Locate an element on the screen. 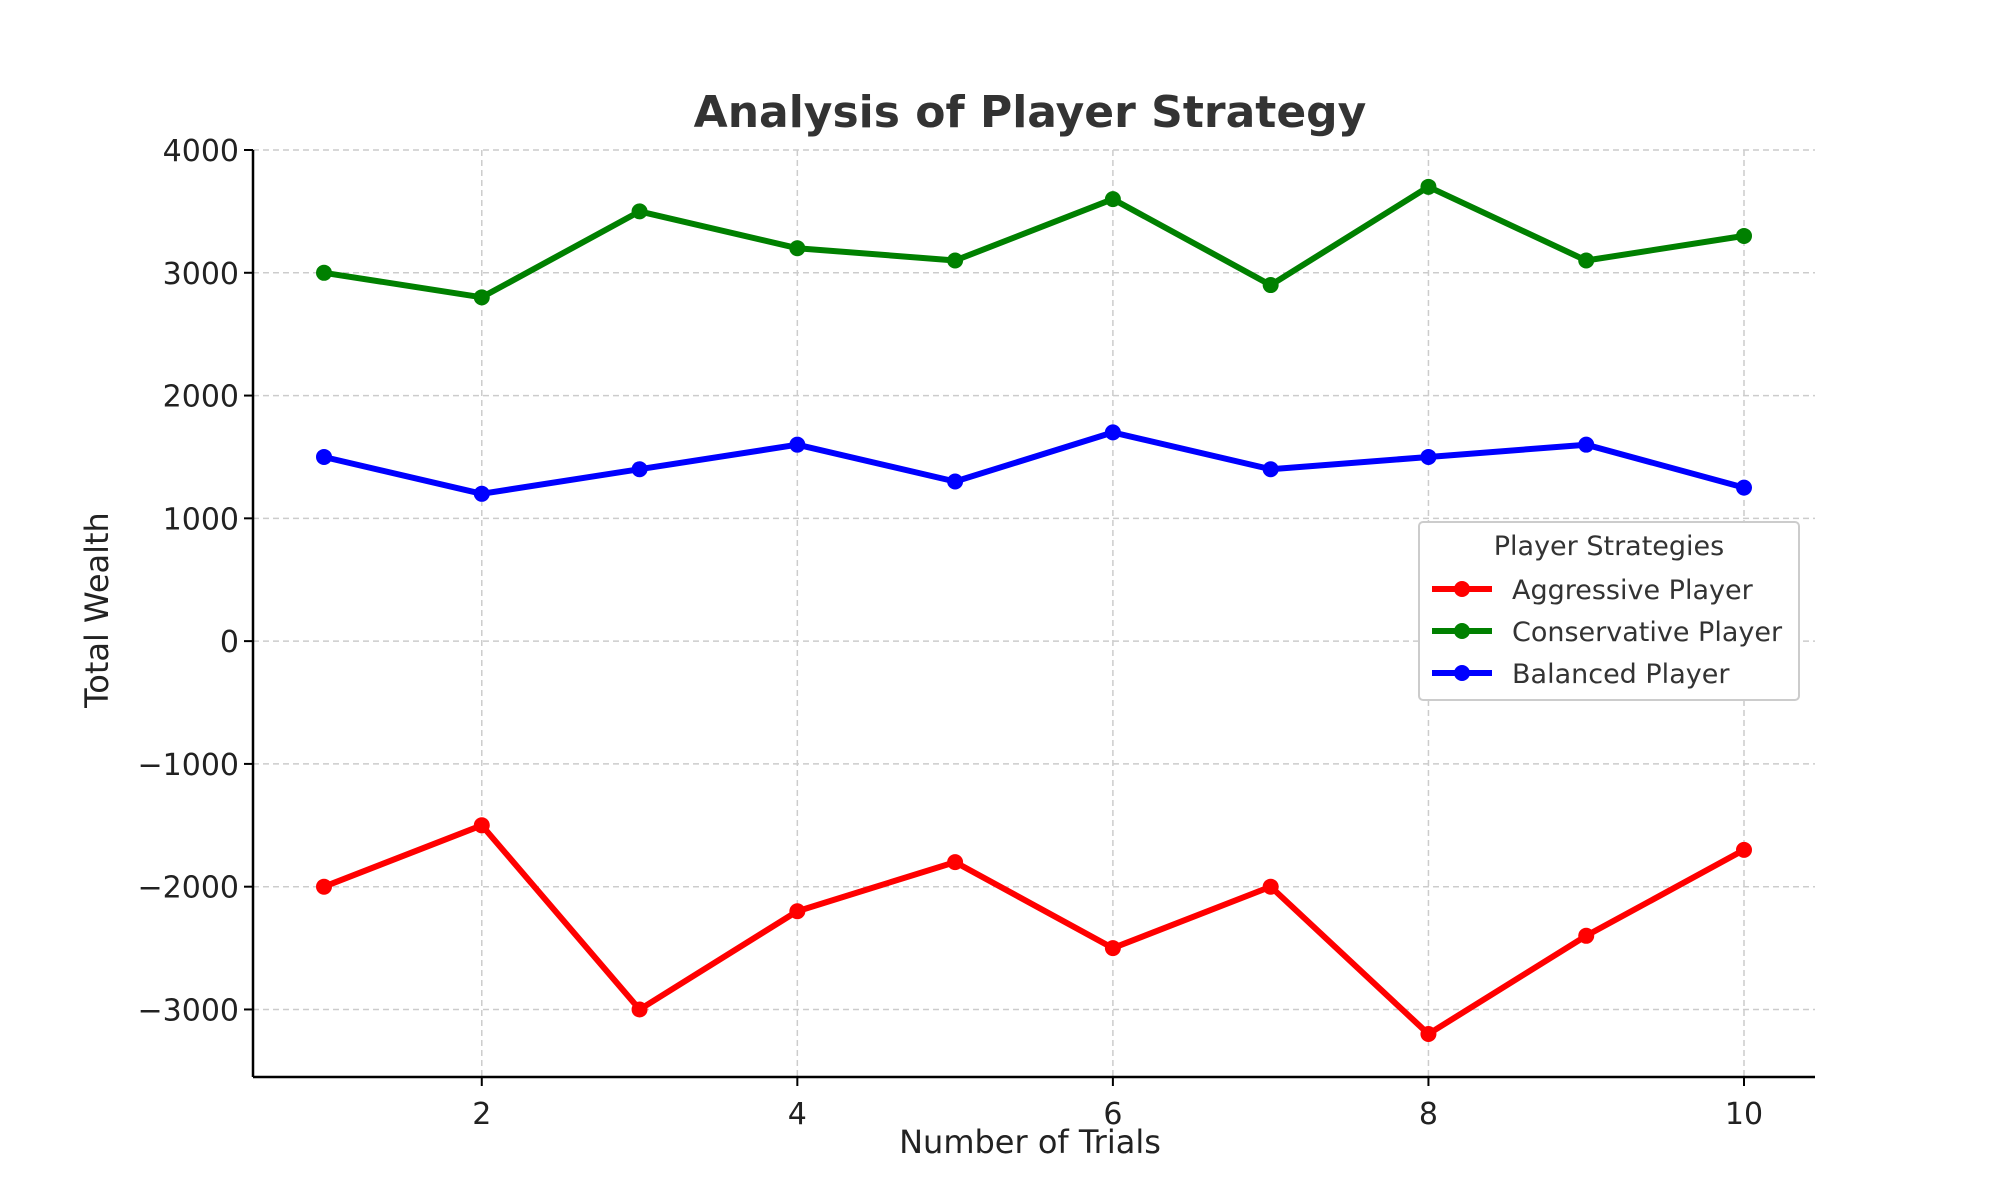 Image resolution: width=2000 pixels, height=1200 pixels. legend-box is located at coordinates (1609, 611).